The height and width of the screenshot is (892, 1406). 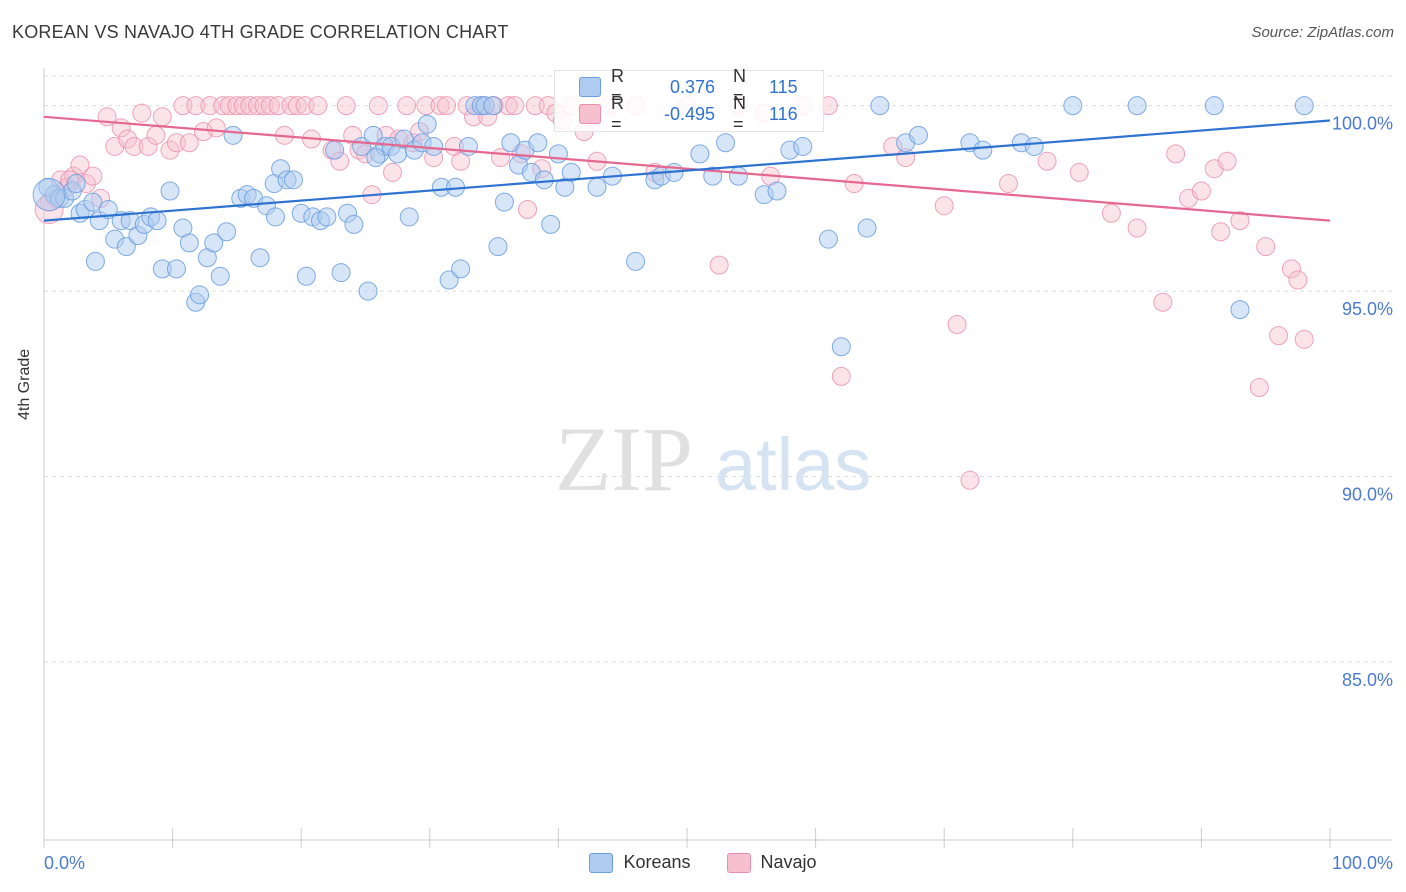 I want to click on navajo-trend-line, so click(x=687, y=168).